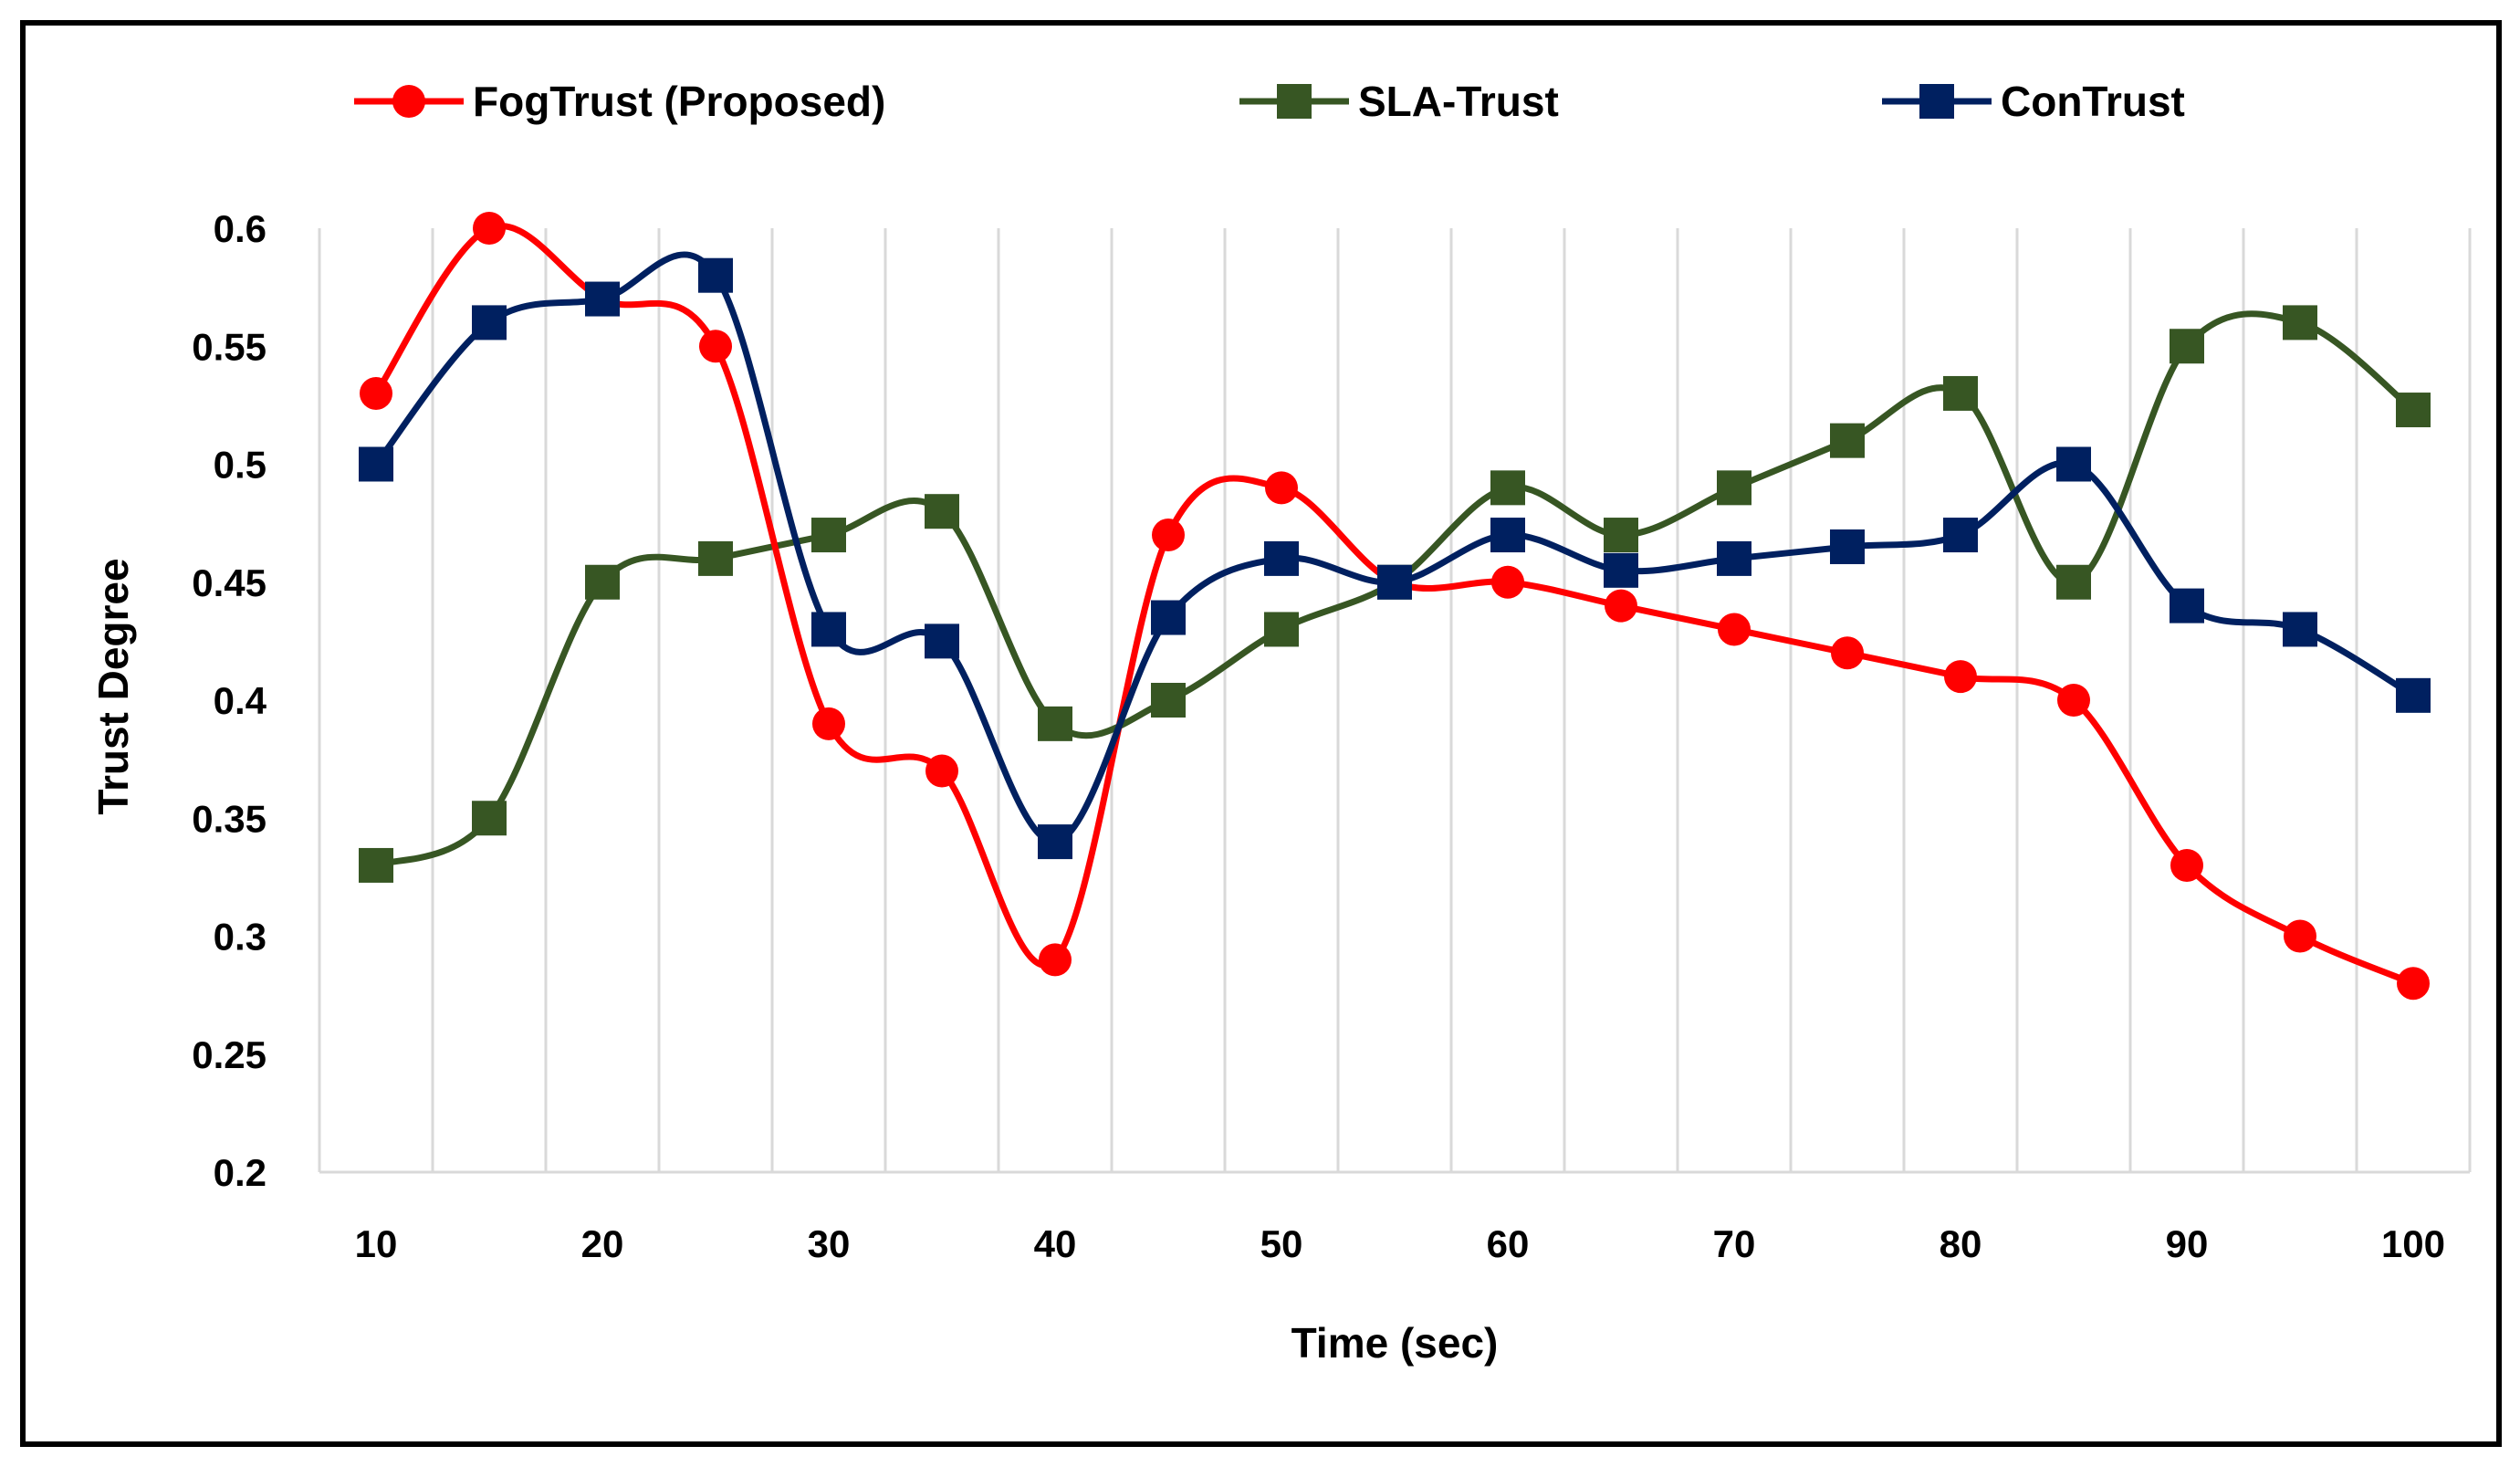  What do you see at coordinates (602, 1244) in the screenshot?
I see `x-tick-label: 20` at bounding box center [602, 1244].